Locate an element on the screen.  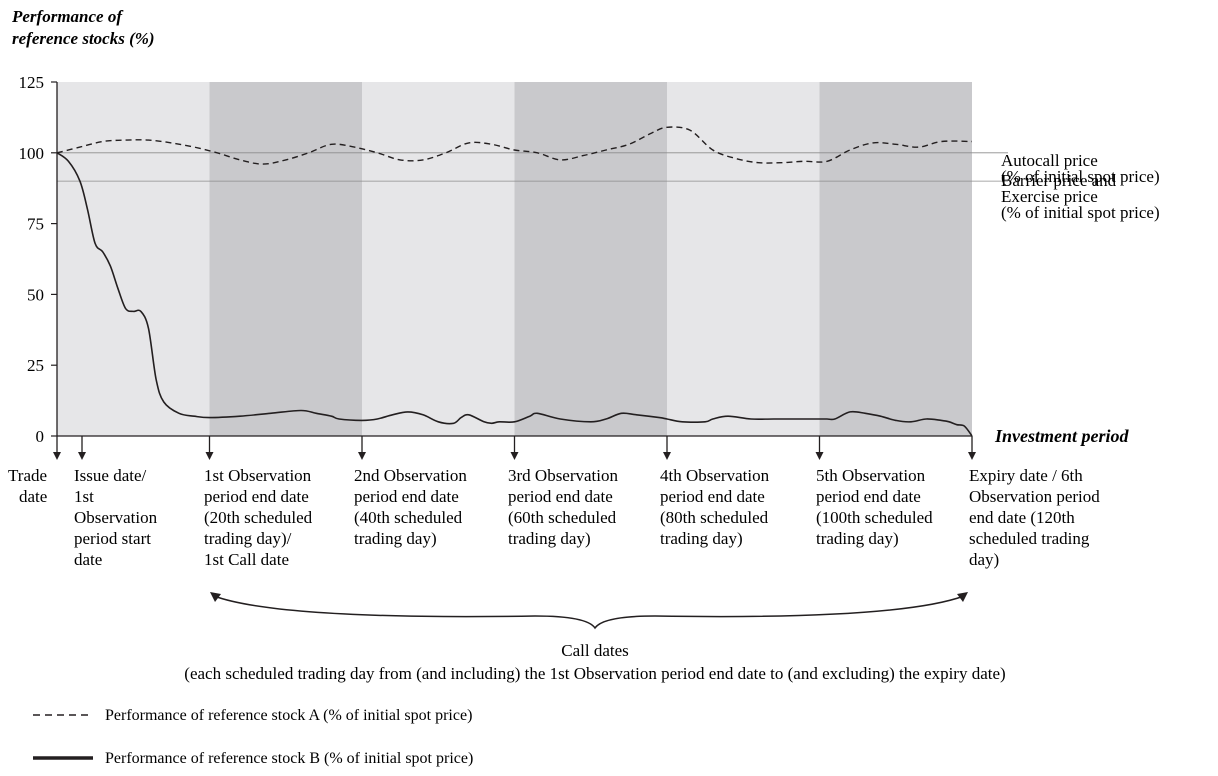
marker-label-2-line-5: date is located at coordinates (88, 559).